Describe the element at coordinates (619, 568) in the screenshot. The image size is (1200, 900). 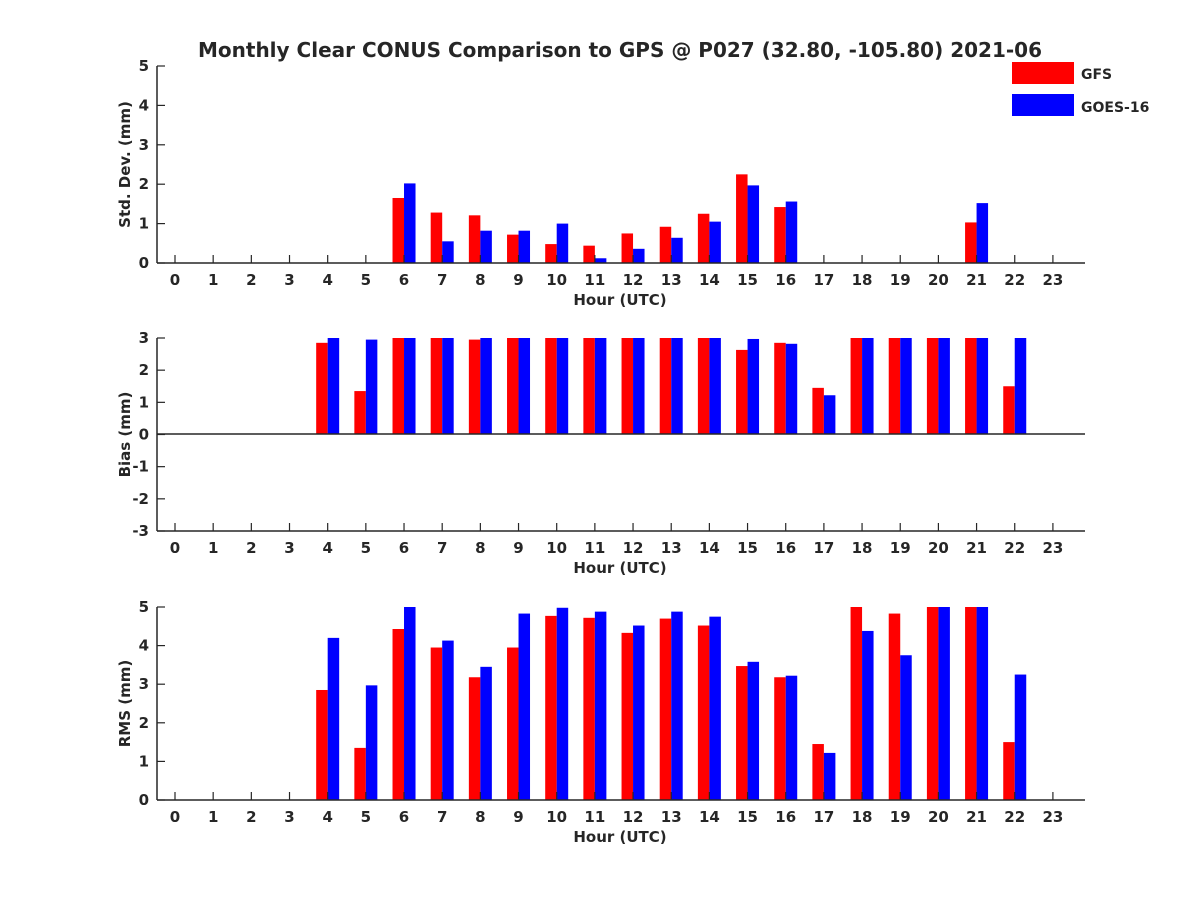
I see `x-axis-label: Hour (UTC)` at that location.